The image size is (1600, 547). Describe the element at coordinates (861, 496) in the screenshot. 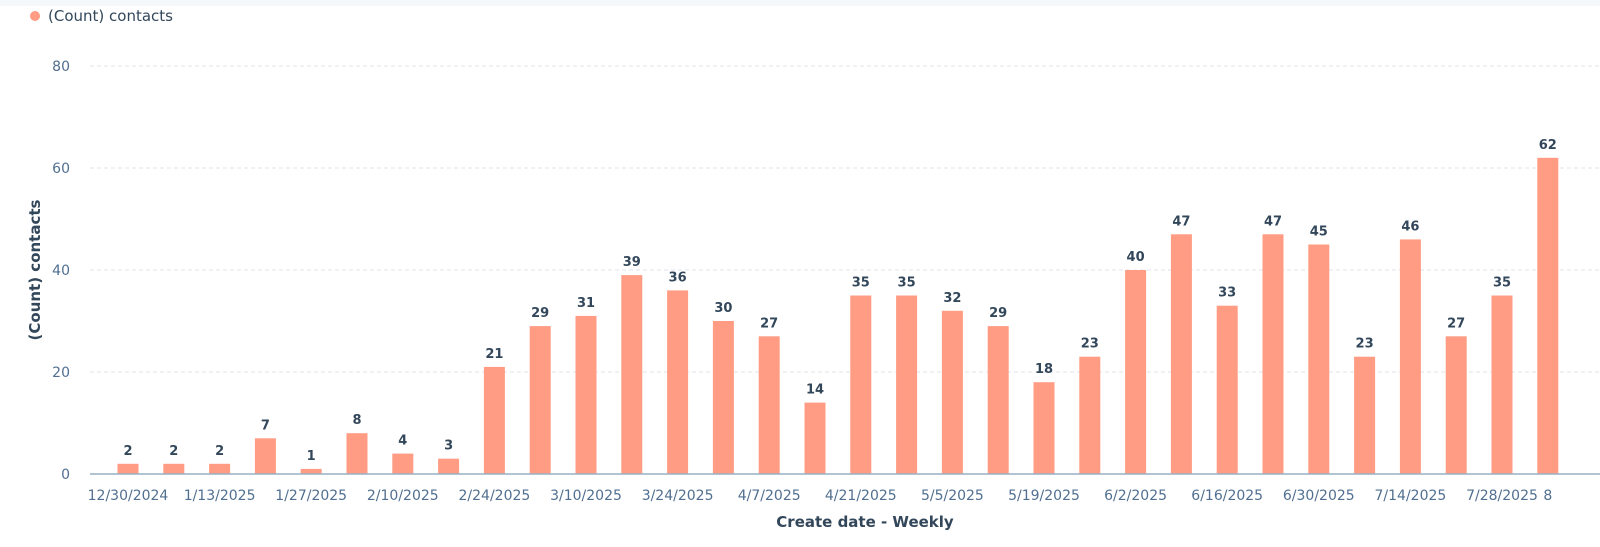

I see `x-tick-label: 4/21/2025` at that location.